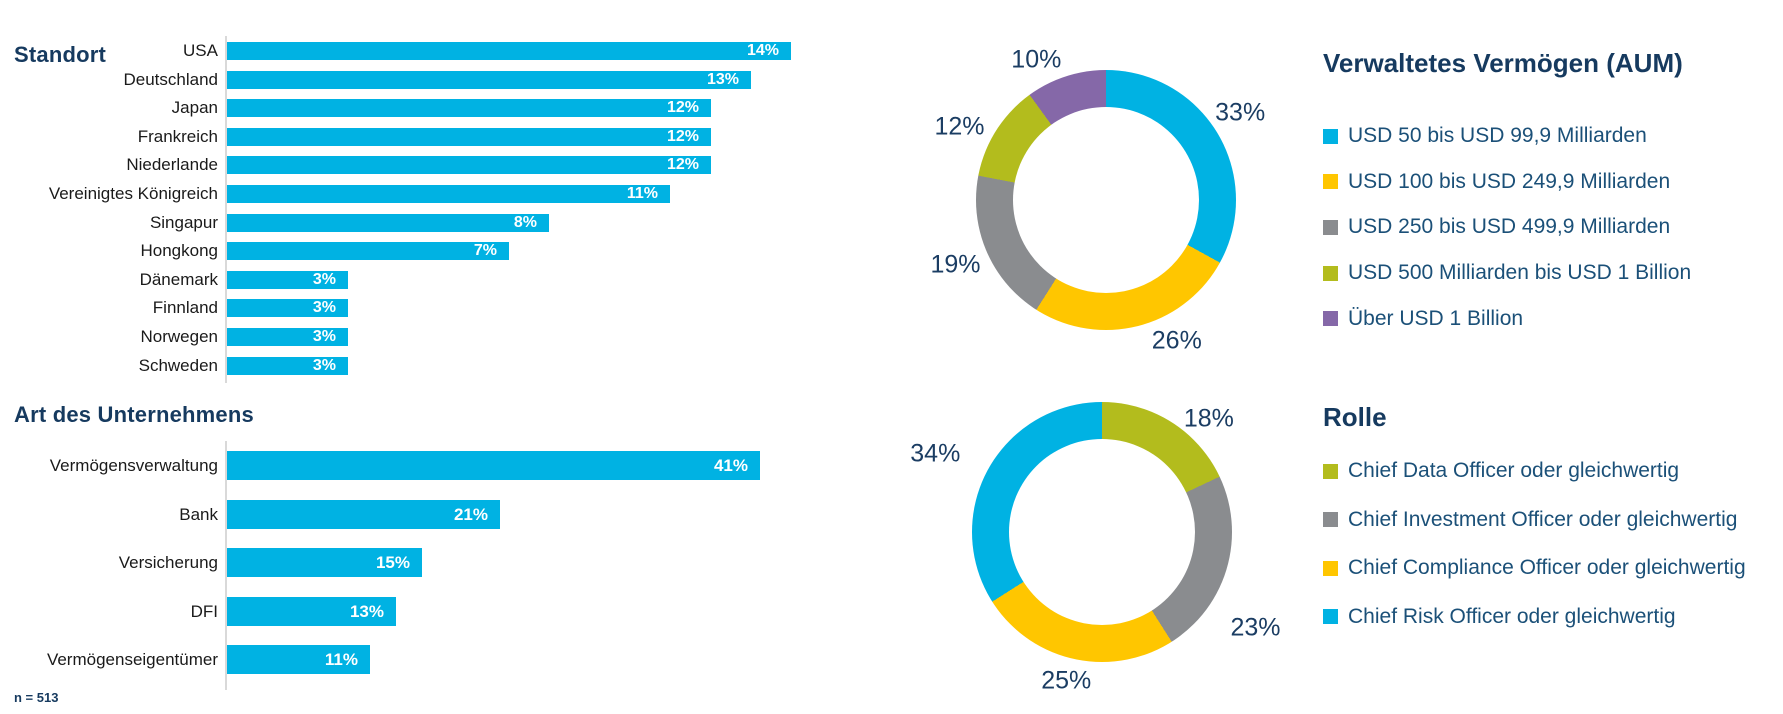 The width and height of the screenshot is (1783, 714). I want to click on legend-label: Über USD 1 Billion, so click(1436, 318).